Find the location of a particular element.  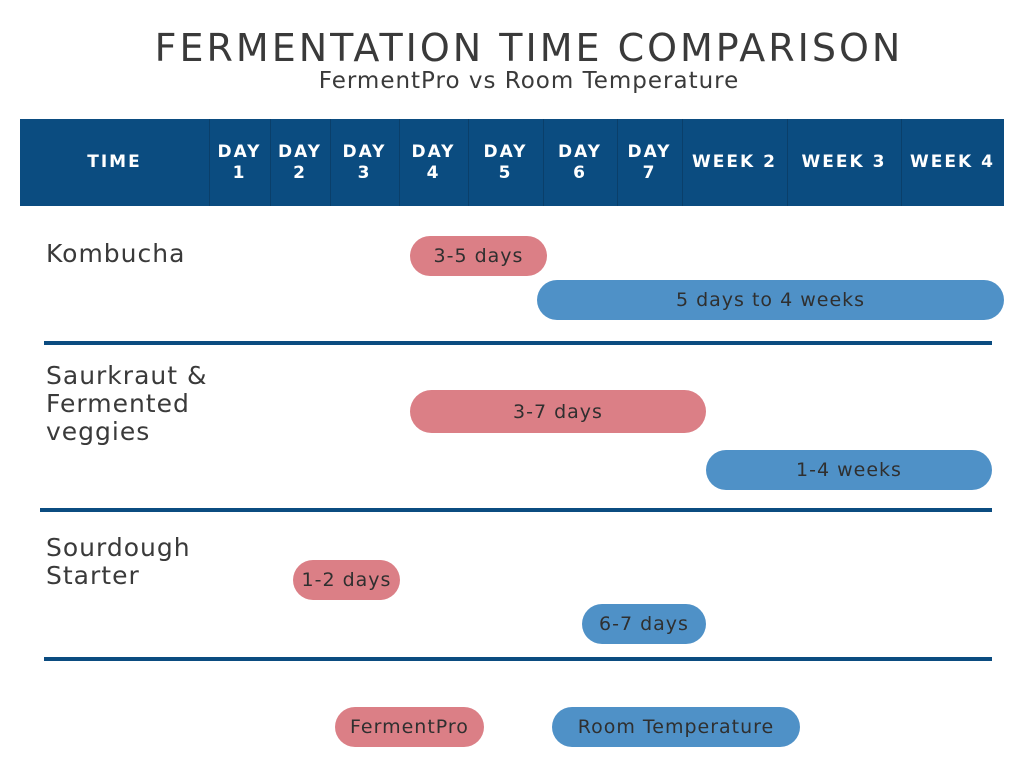

duration-bar: 3-7 days is located at coordinates (558, 411).